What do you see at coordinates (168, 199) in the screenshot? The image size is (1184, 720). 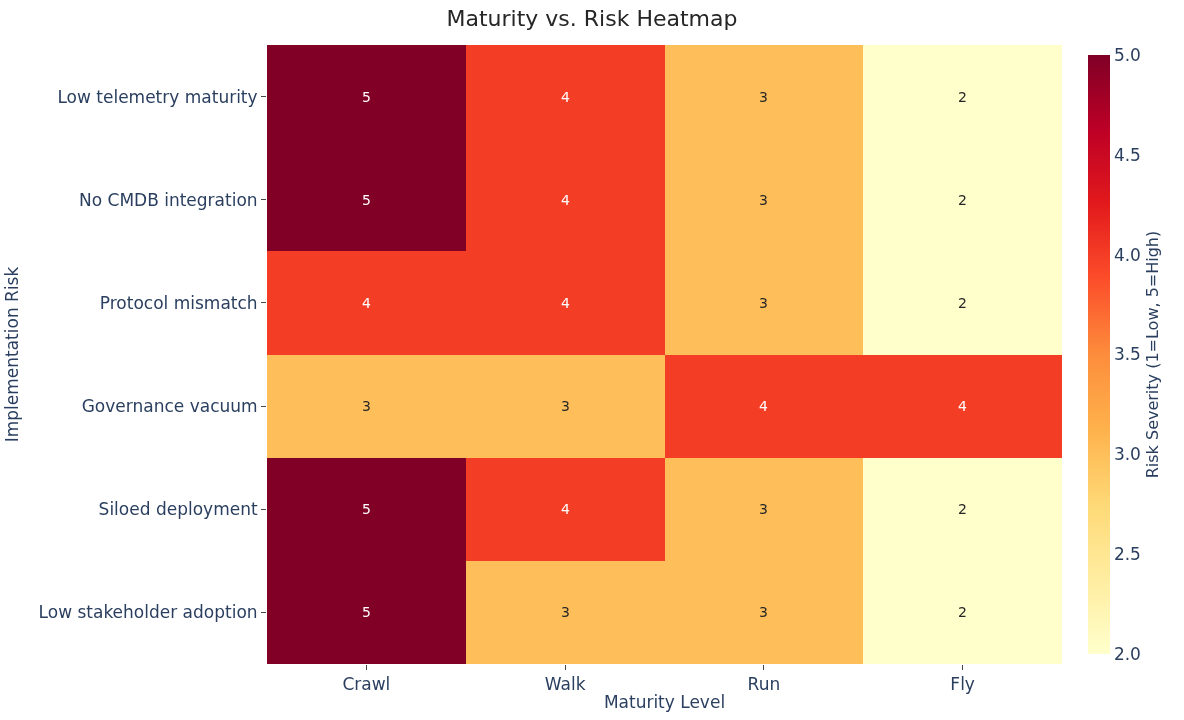 I see `y-tick-label: No CMDB integration` at bounding box center [168, 199].